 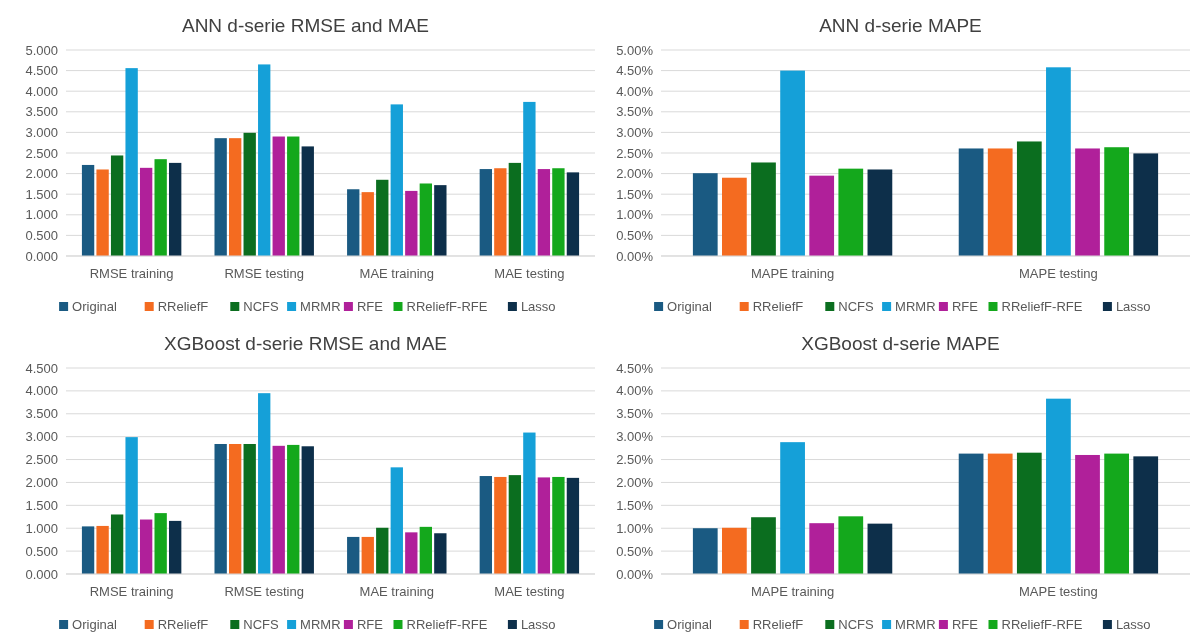 I want to click on chart-title: XGBoost d-serie MAPE, so click(x=900, y=343).